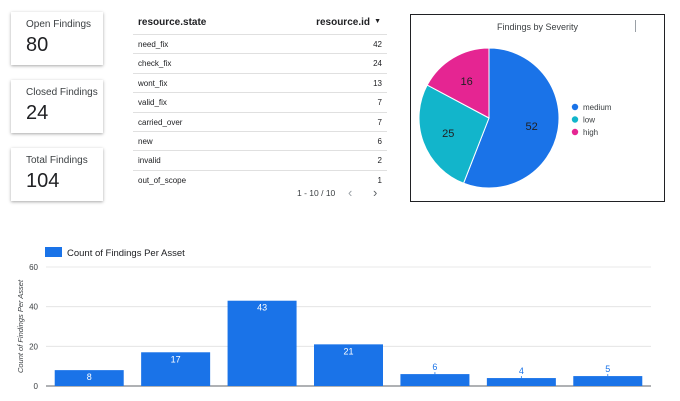 This screenshot has height=401, width=680. Describe the element at coordinates (37, 45) in the screenshot. I see `kpi-value: 80` at that location.